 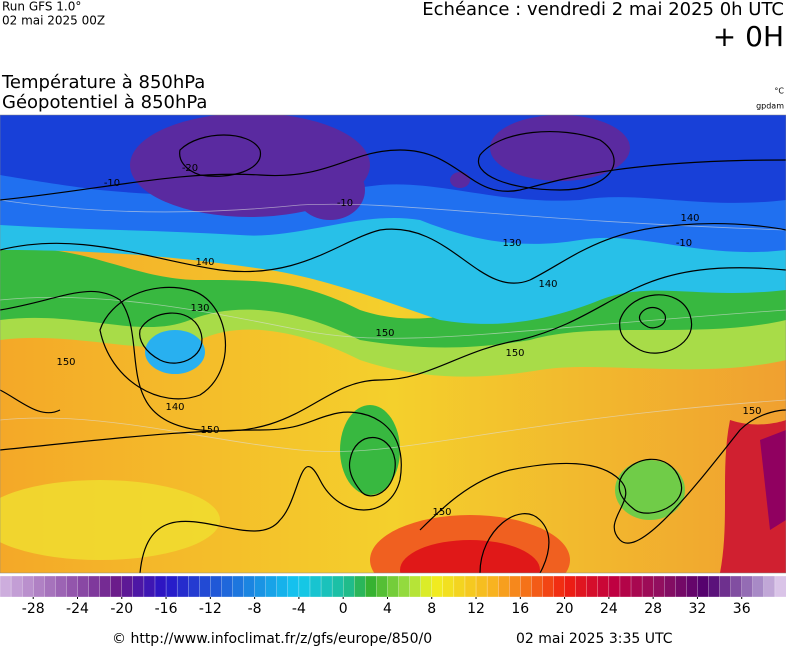 What do you see at coordinates (609, 609) in the screenshot?
I see `colorbar-tick-label: 24` at bounding box center [609, 609].